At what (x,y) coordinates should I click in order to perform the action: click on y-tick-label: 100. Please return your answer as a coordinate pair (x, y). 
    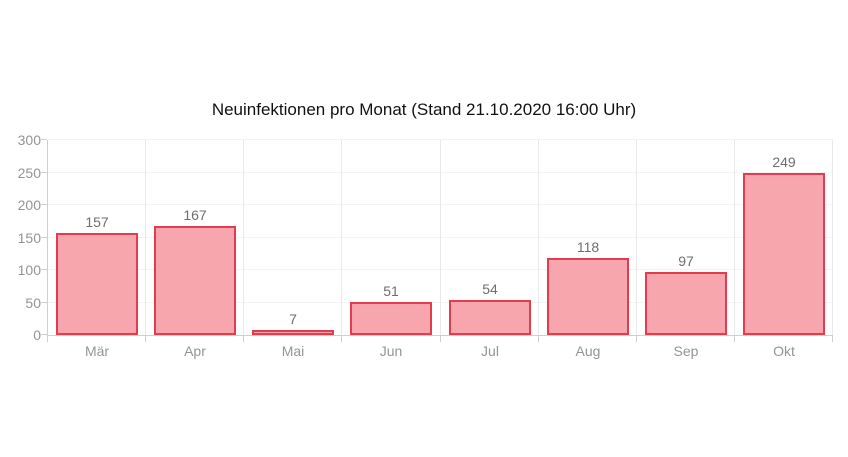
    Looking at the image, I should click on (29, 270).